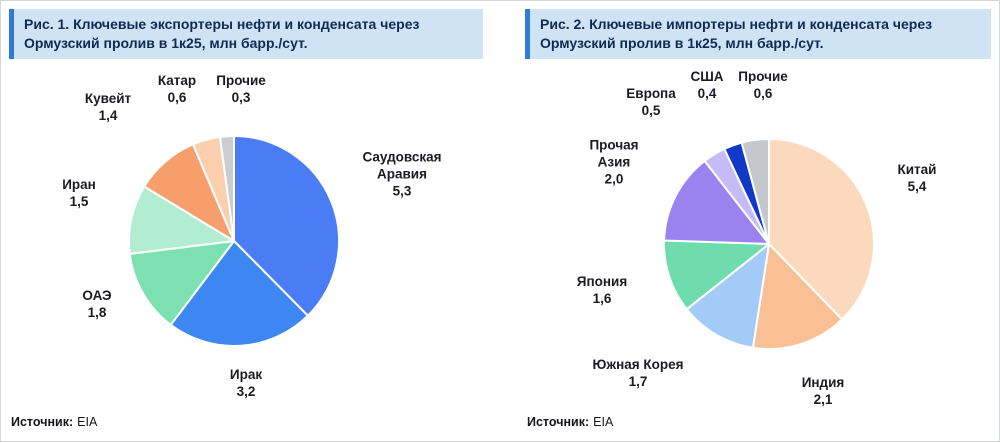  I want to click on pie-label-name: США, so click(707, 77).